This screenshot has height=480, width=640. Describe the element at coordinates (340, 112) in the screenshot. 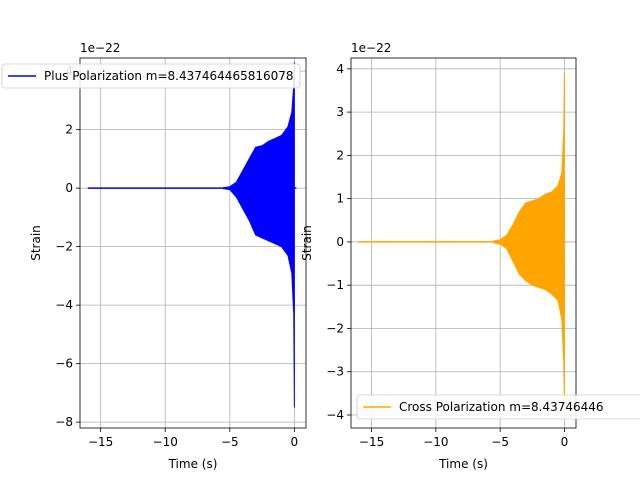

I see `y-tick-label: 3` at that location.